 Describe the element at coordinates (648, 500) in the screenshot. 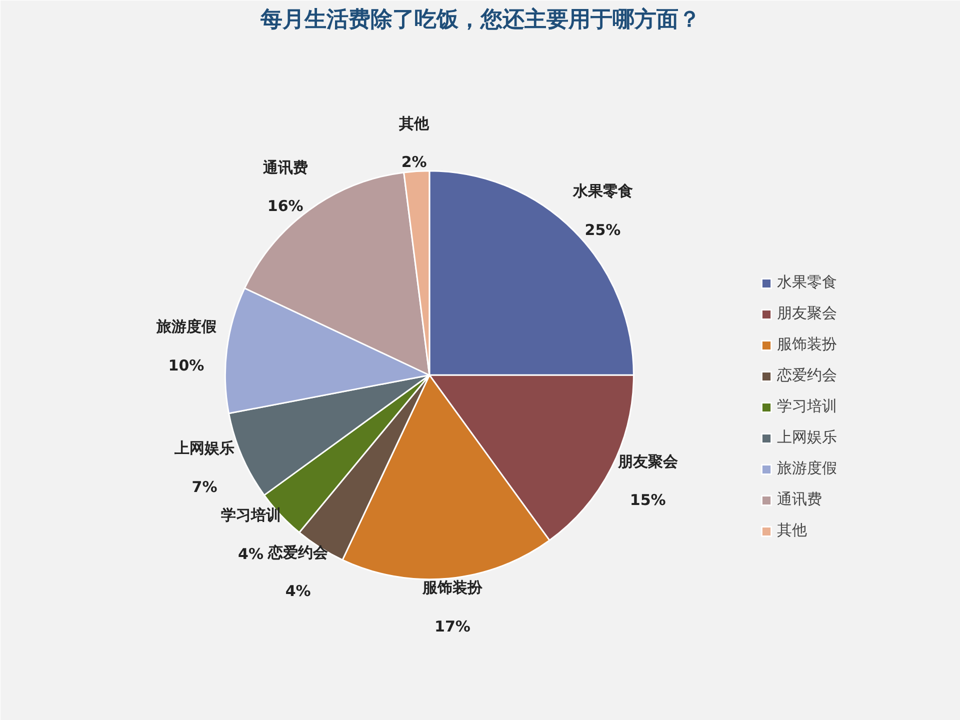

I see `data-label: 15%` at that location.